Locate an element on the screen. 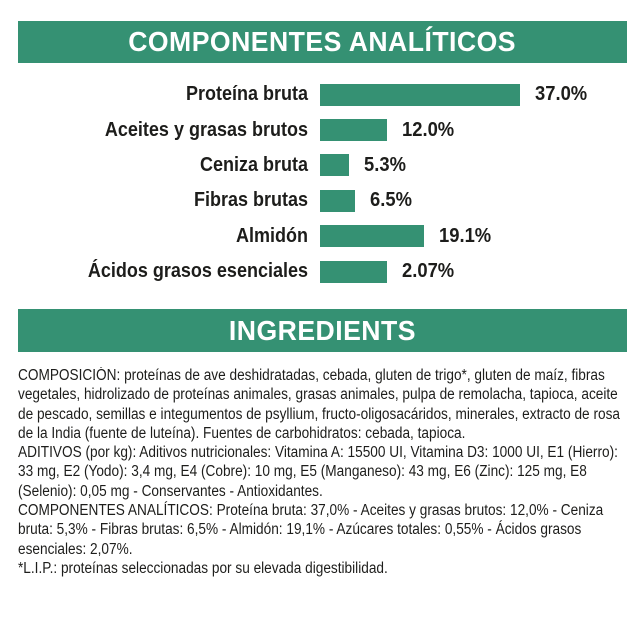 This screenshot has width=640, height=640. ingredients-header: INGREDIENTS is located at coordinates (322, 330).